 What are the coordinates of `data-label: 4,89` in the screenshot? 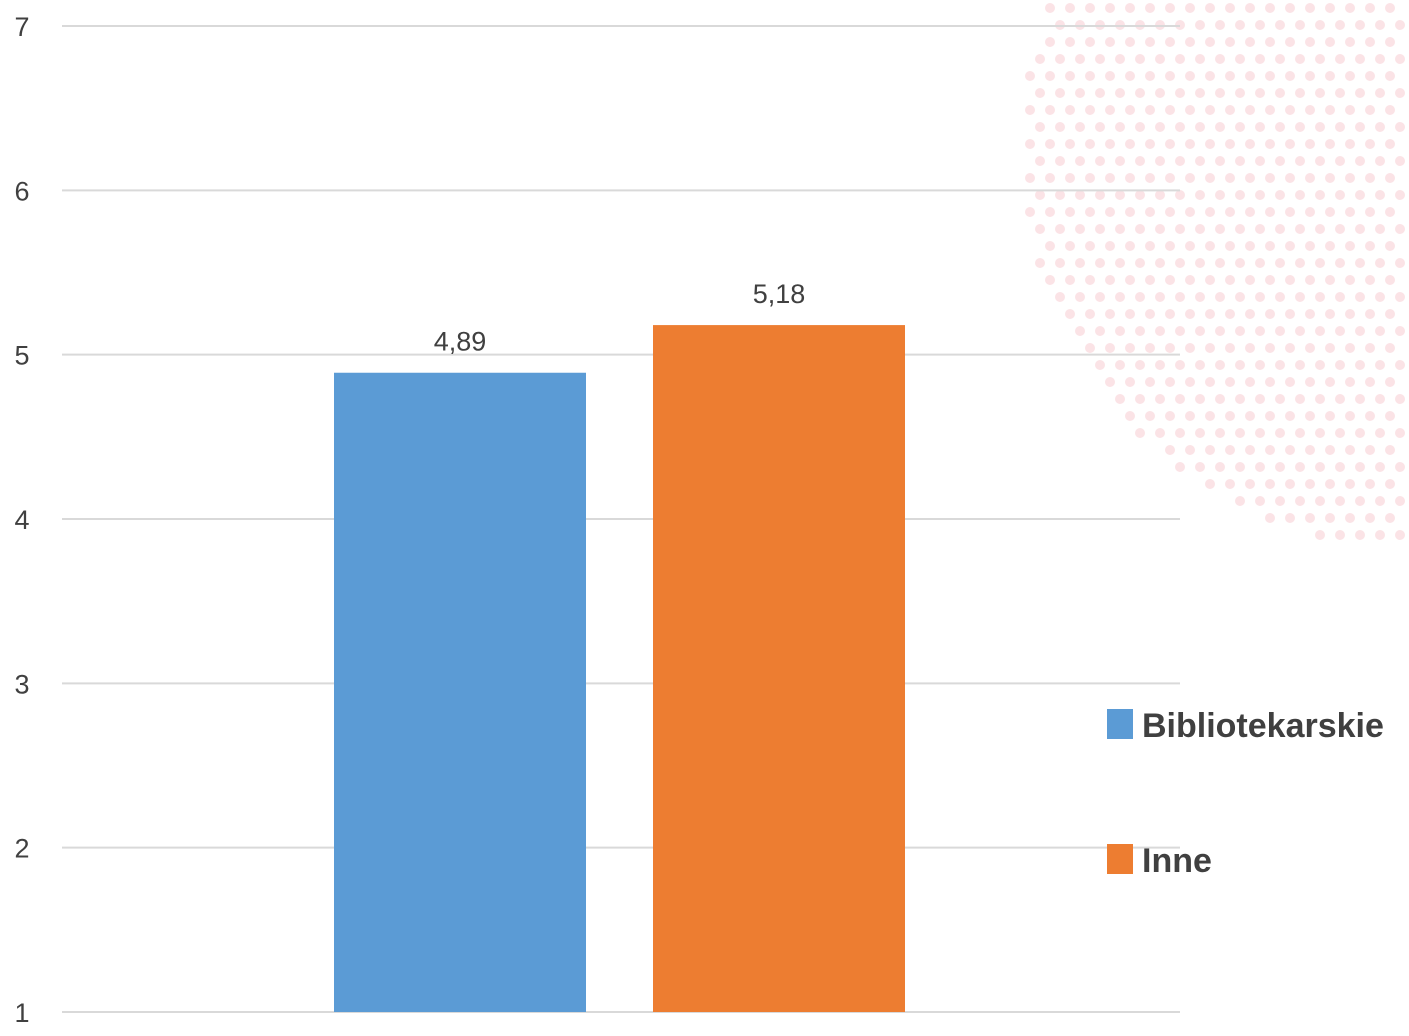 It's located at (460, 342).